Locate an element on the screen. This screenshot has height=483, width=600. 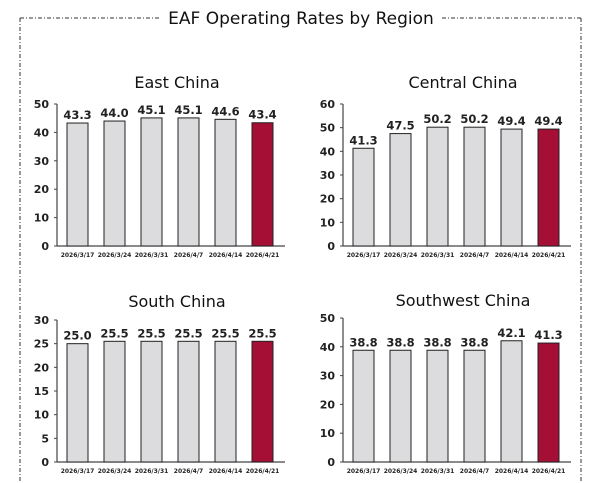
data-label: 42.1 is located at coordinates (511, 333).